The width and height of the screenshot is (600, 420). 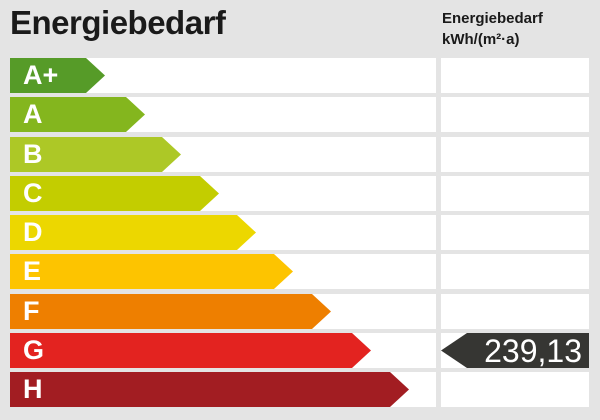 What do you see at coordinates (34, 350) in the screenshot?
I see `rating-label: G` at bounding box center [34, 350].